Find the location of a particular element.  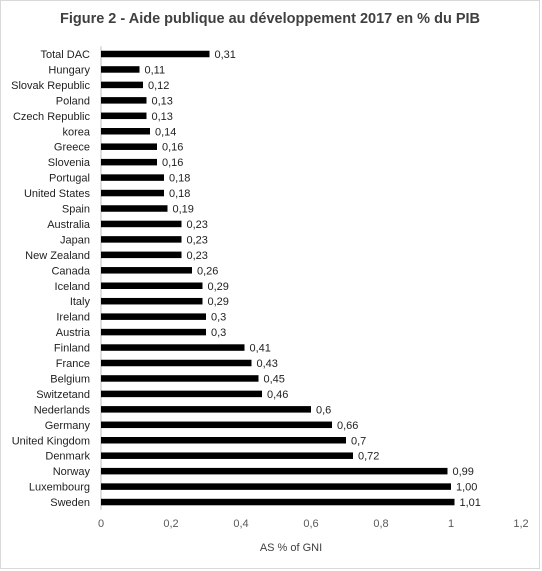

category-label: United States is located at coordinates (57, 194).